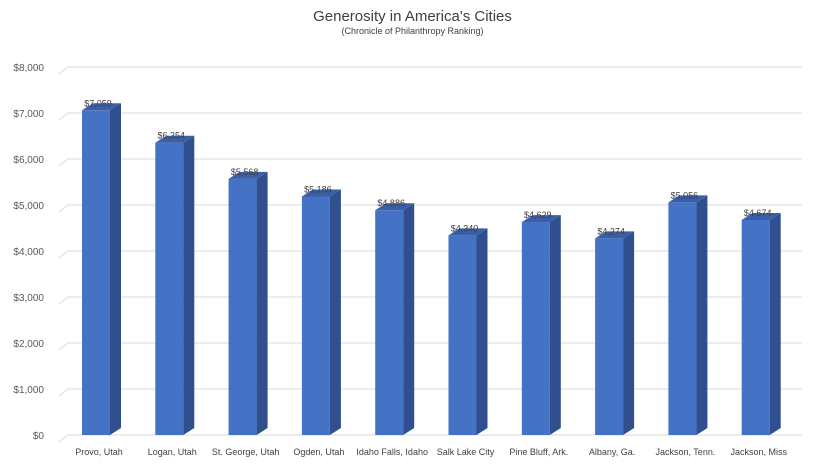  I want to click on data-label: $6,354, so click(172, 136).